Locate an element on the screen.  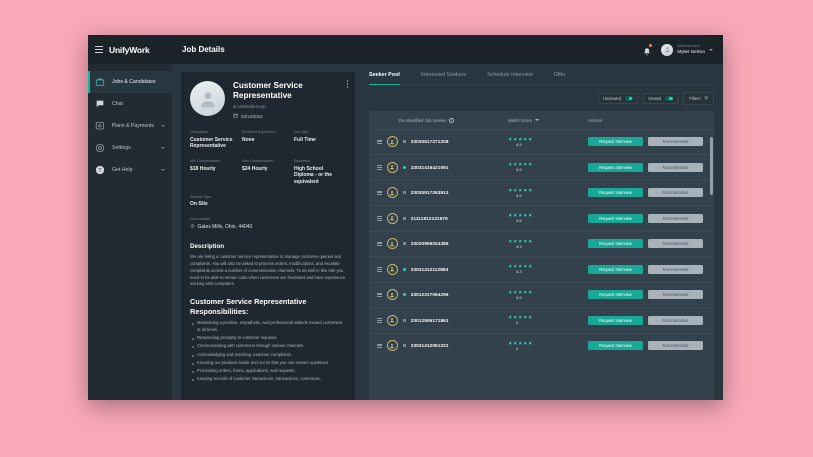
hamburger-icon is located at coordinates (99, 49).